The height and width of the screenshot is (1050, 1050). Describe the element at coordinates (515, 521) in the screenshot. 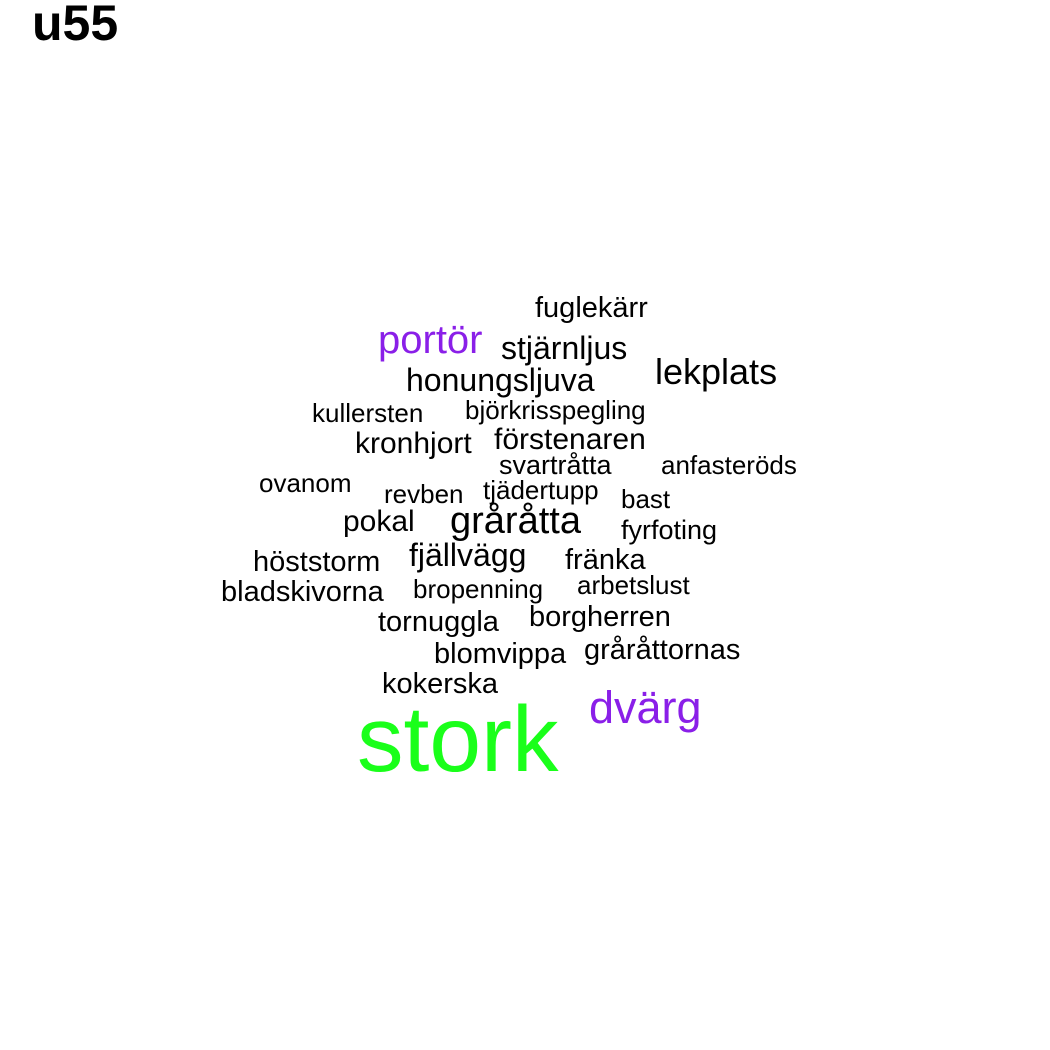

I see `word-grararatta: gråråtta` at that location.